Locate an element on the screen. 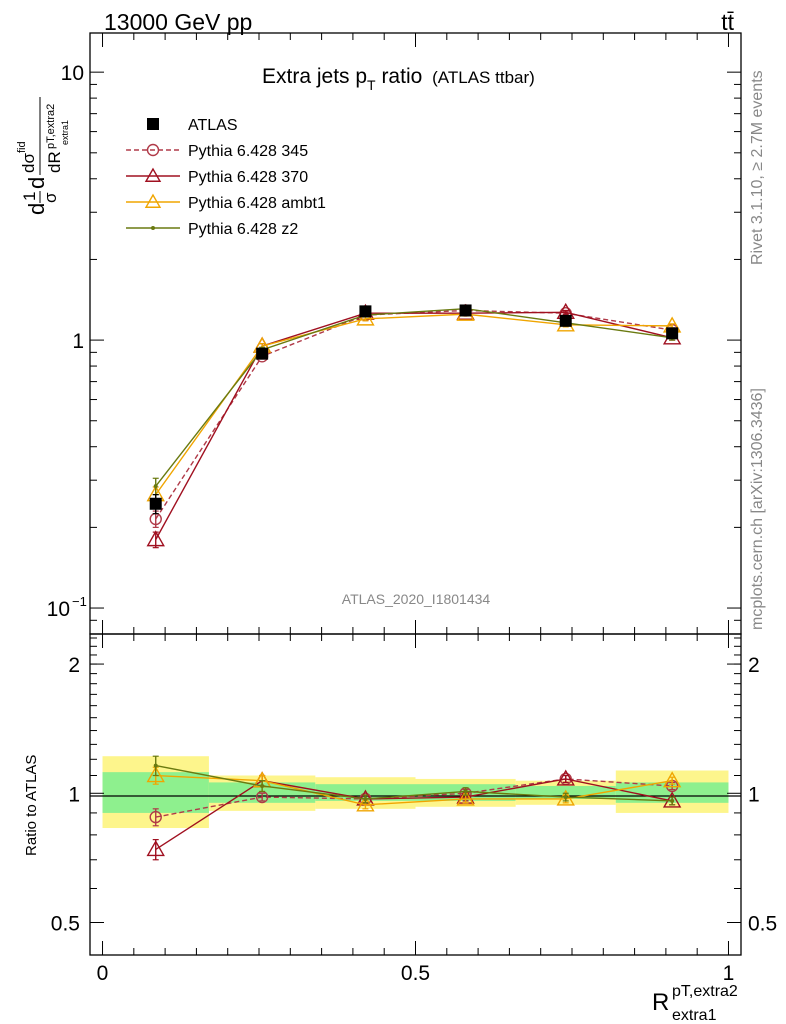  ratio-series-pythia-6-428-z2 is located at coordinates (414, 780).